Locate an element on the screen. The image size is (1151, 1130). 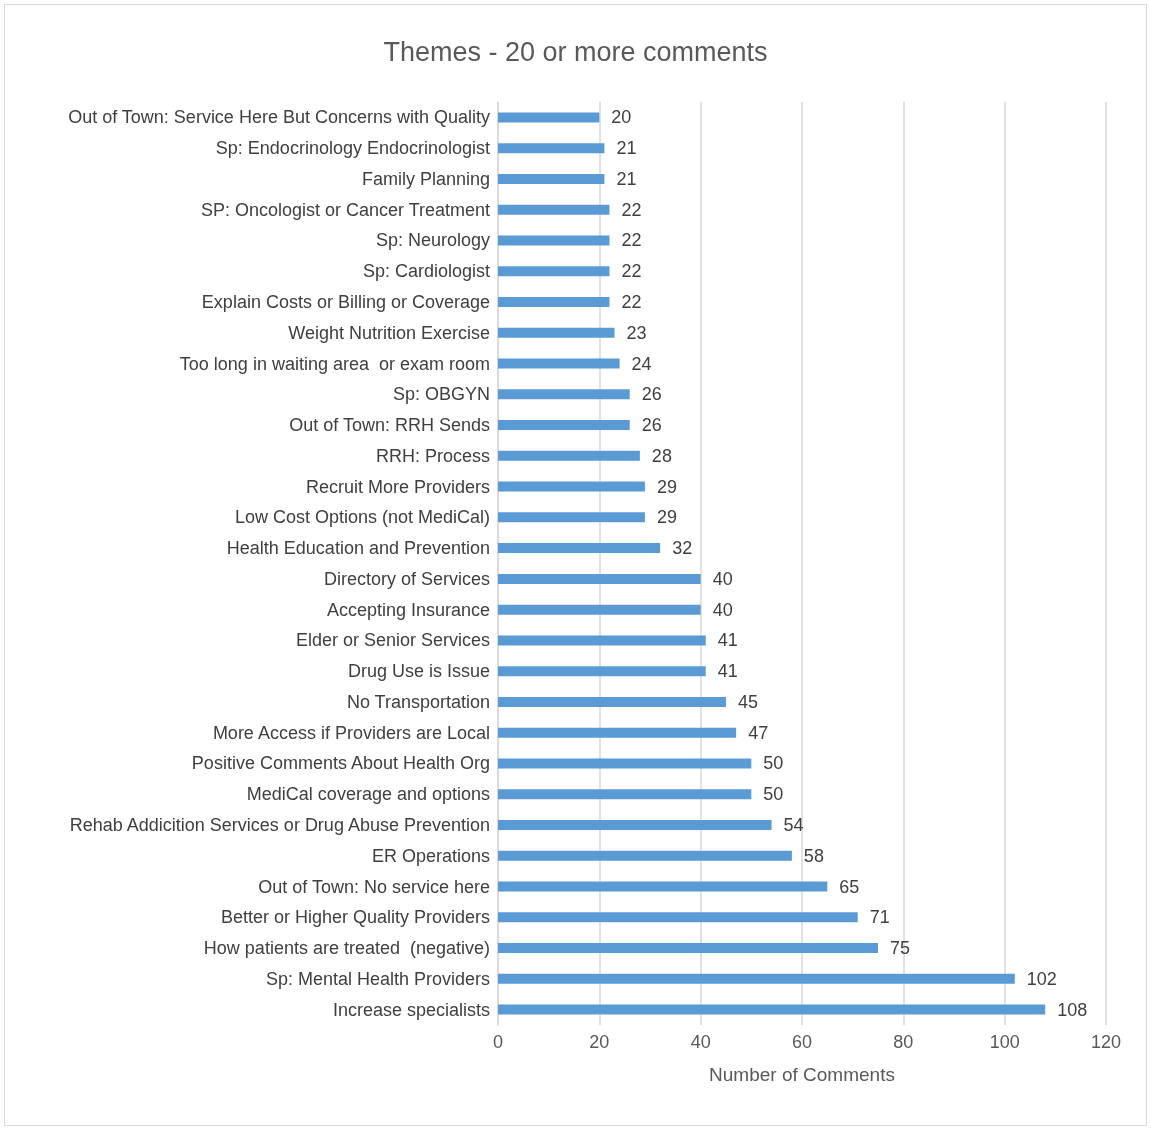
y-tick-label: Family Planning is located at coordinates (425, 178).